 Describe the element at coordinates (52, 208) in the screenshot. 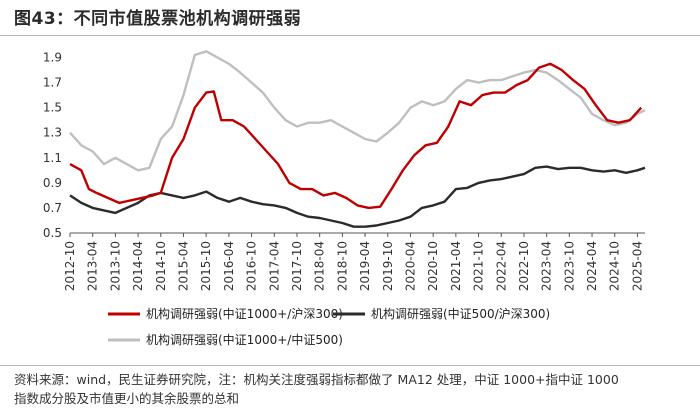

I see `y-tick-label-1: 0.7` at that location.